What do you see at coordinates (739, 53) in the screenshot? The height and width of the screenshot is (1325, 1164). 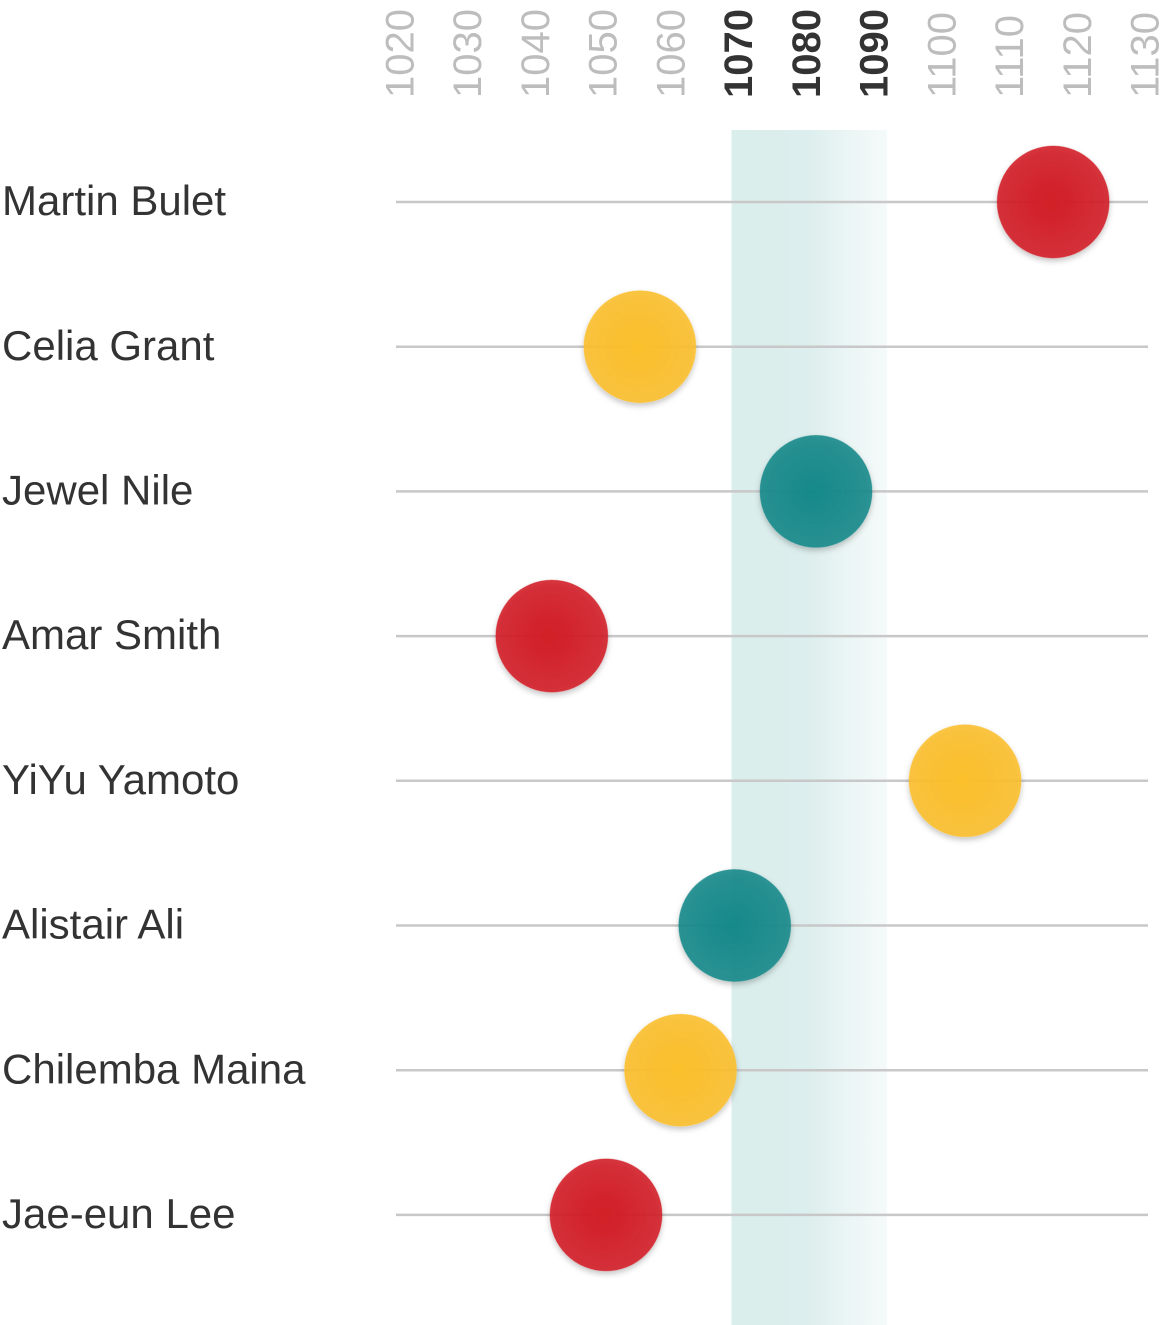 I see `x-tick-label: 1070` at bounding box center [739, 53].